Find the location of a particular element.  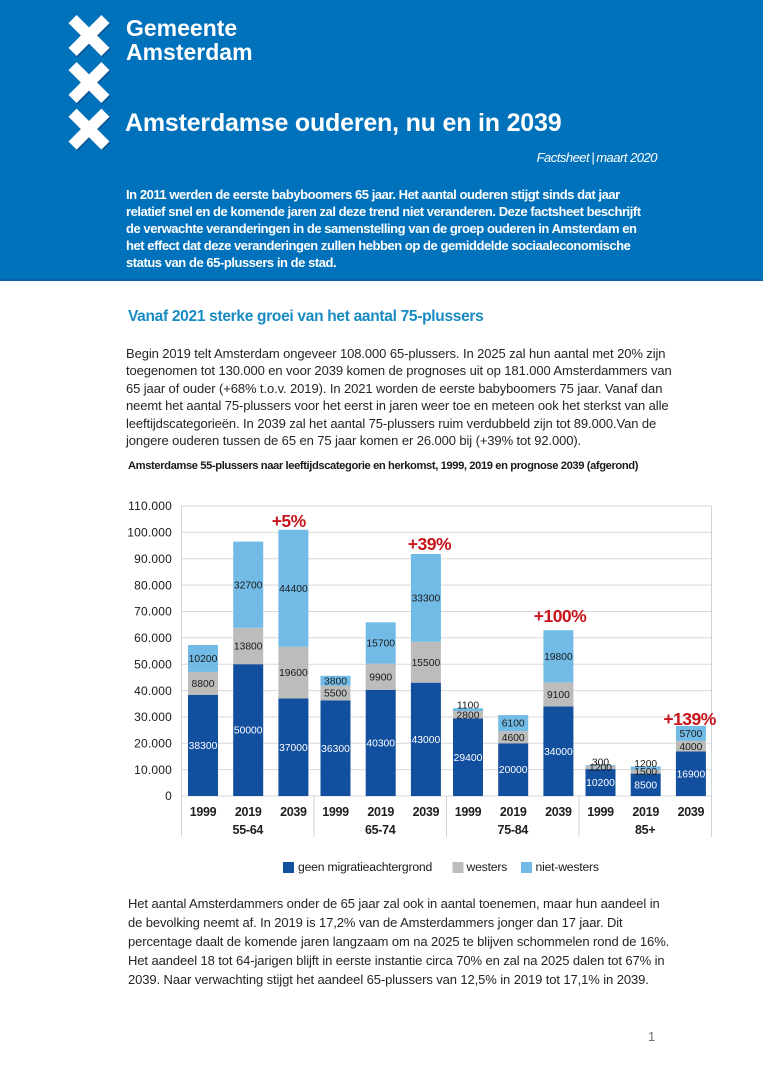

svg-text: 6100 is located at coordinates (513, 724).